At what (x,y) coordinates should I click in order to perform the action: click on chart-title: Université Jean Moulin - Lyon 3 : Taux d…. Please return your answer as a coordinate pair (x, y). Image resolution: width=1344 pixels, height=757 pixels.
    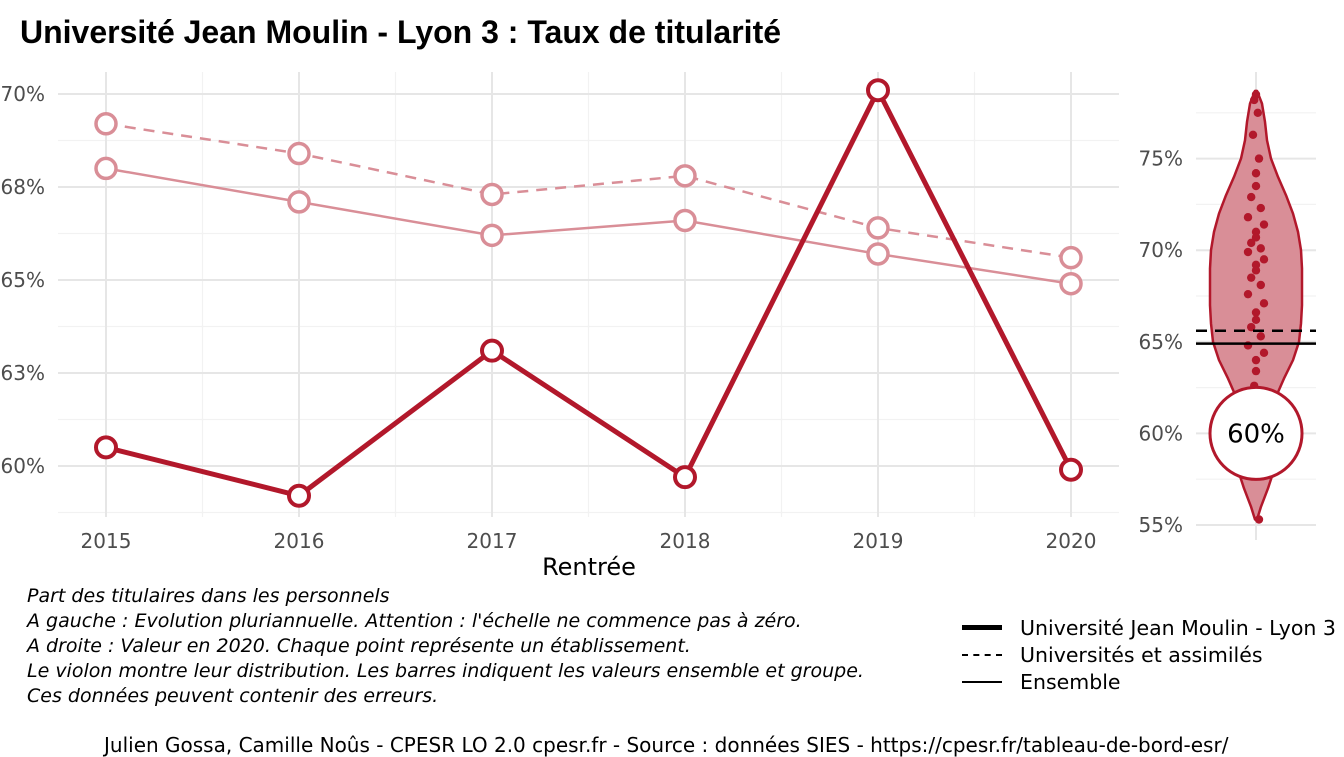
    Looking at the image, I should click on (401, 32).